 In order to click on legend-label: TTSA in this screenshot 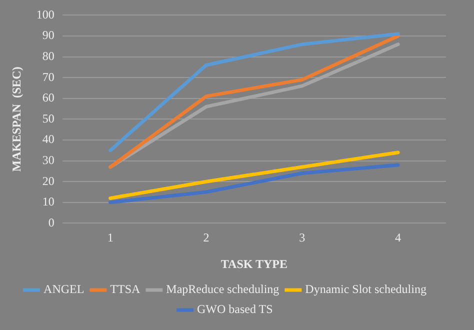, I will do `click(125, 289)`.